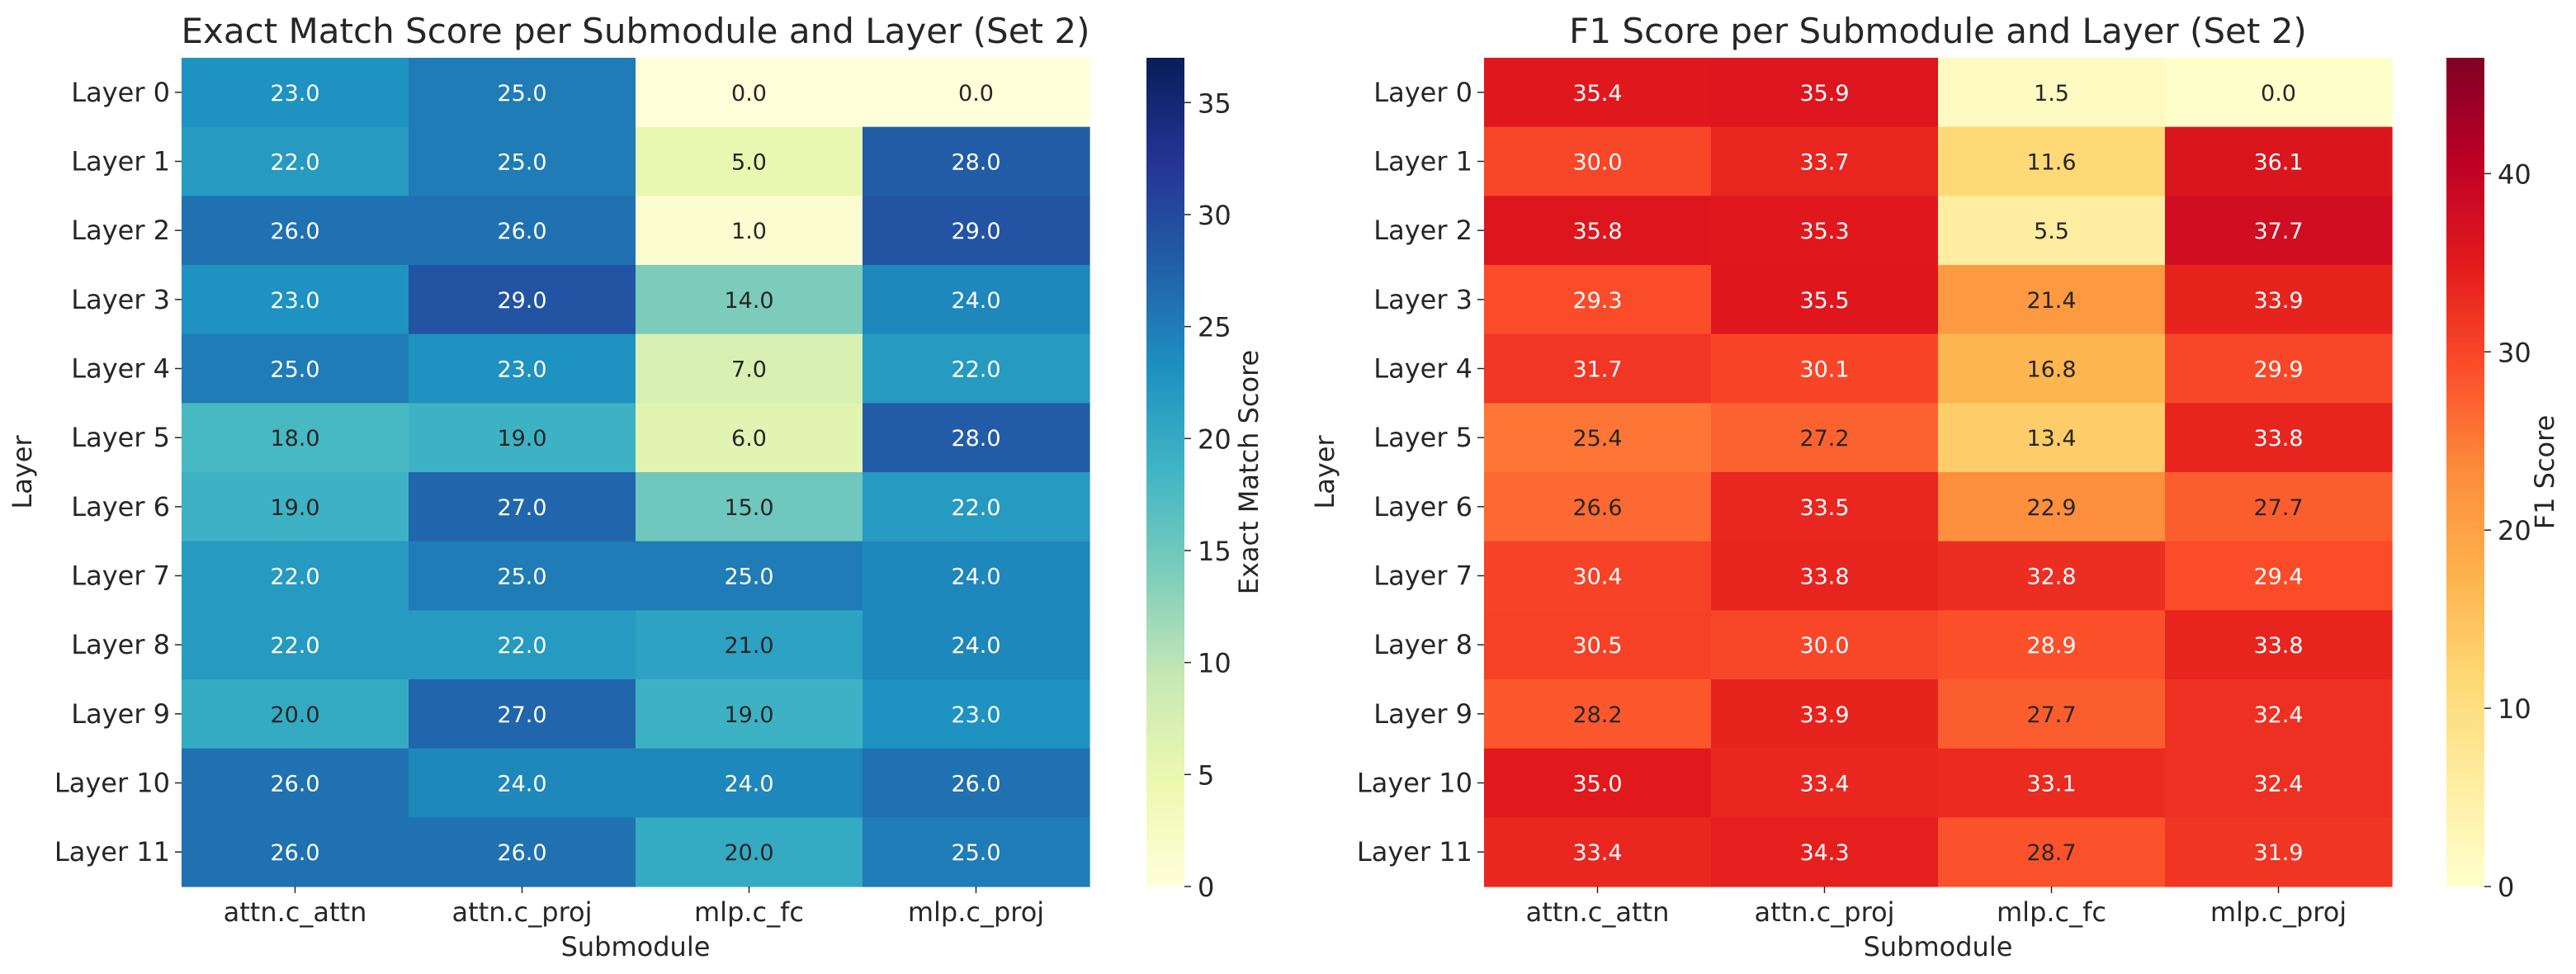 This screenshot has width=2576, height=974. What do you see at coordinates (2051, 784) in the screenshot?
I see `cell-value-label: 33.1` at bounding box center [2051, 784].